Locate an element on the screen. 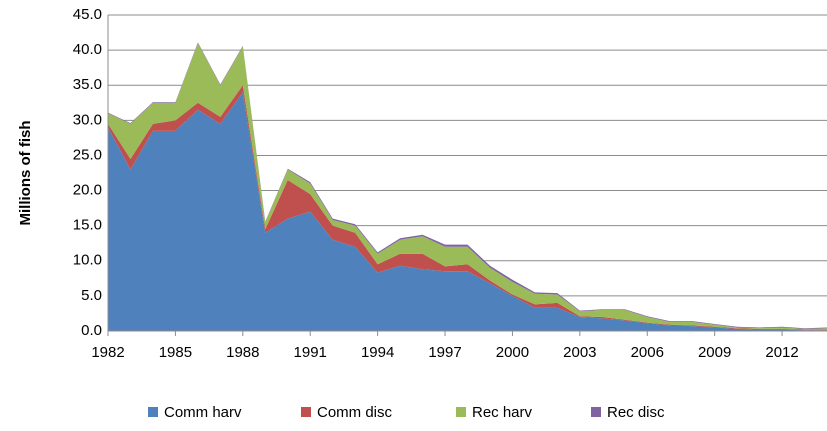 The height and width of the screenshot is (431, 827). y-tick-label: 25.0 is located at coordinates (87, 154).